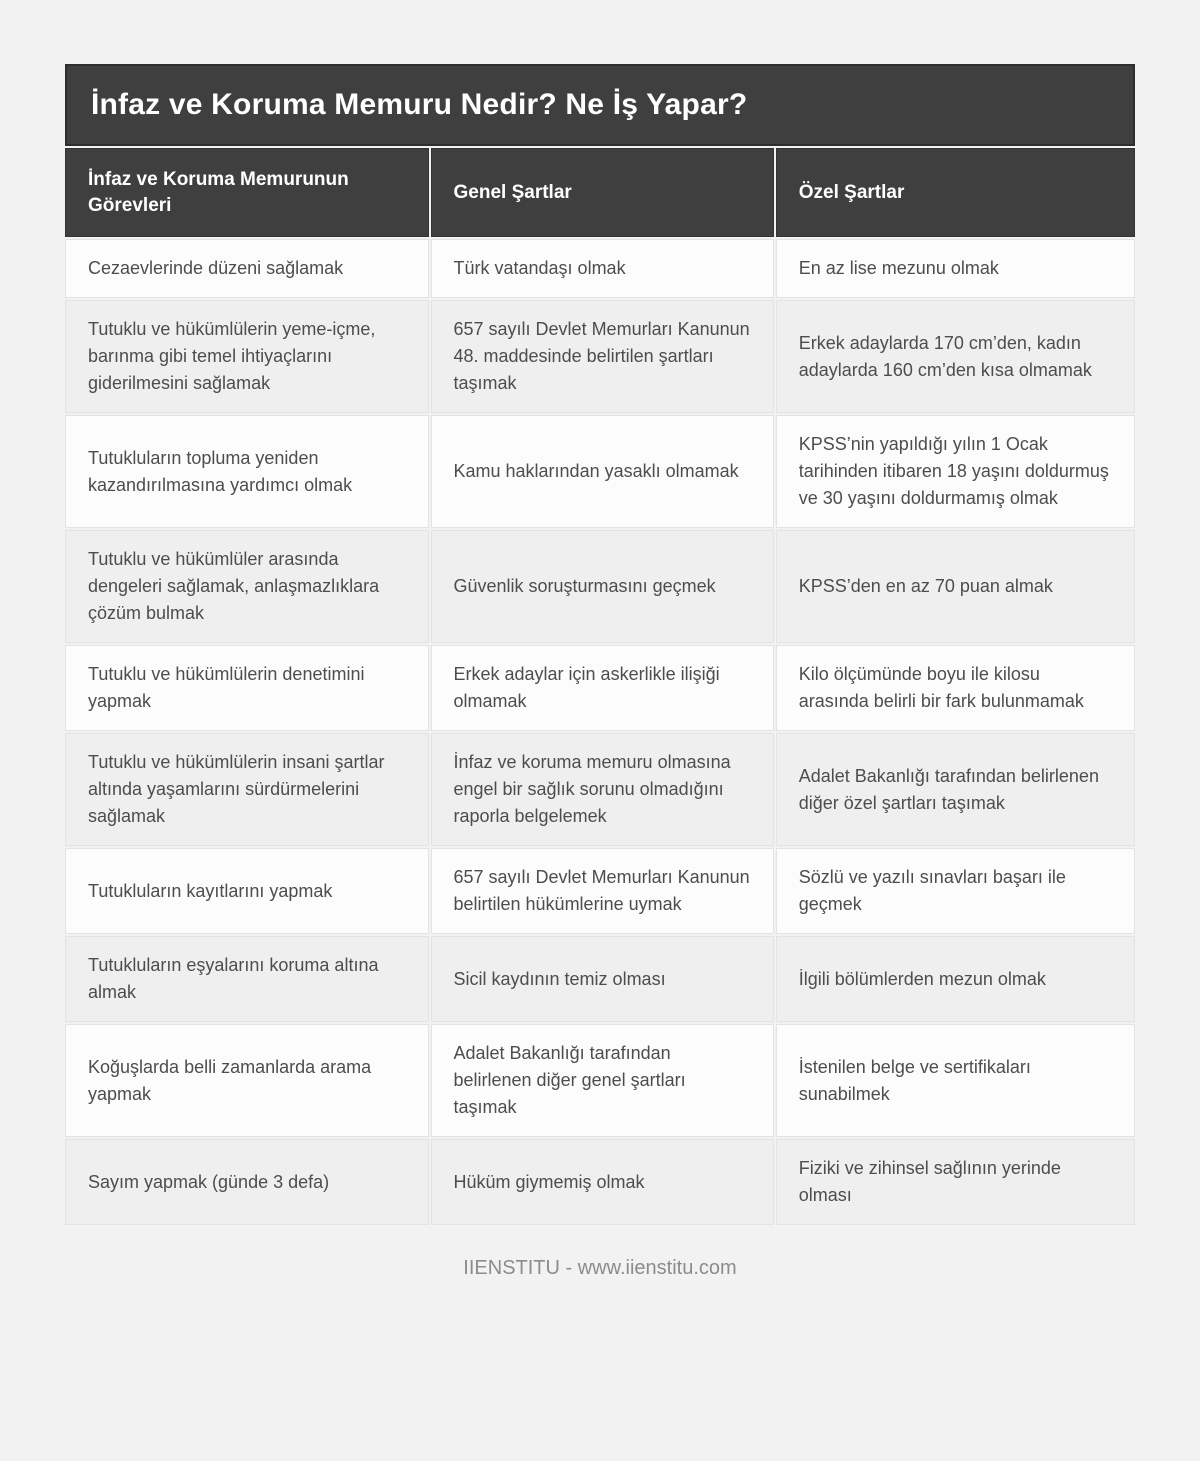 This screenshot has width=1200, height=1461. What do you see at coordinates (600, 1268) in the screenshot?
I see `footer-credit: IIENSTITU - www.iienstitu.com` at bounding box center [600, 1268].